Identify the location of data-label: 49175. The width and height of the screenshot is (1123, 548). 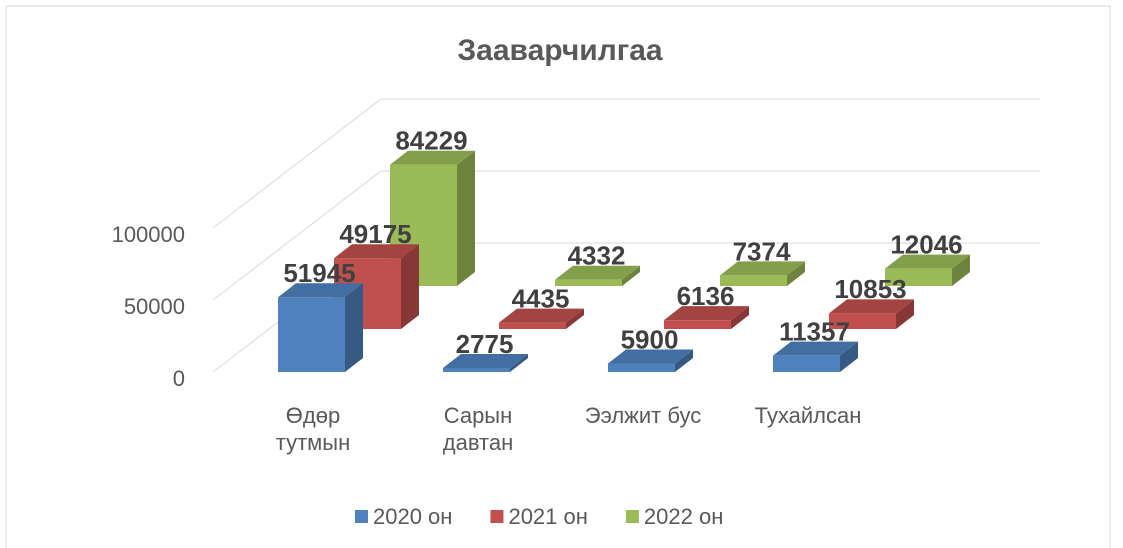
(375, 234).